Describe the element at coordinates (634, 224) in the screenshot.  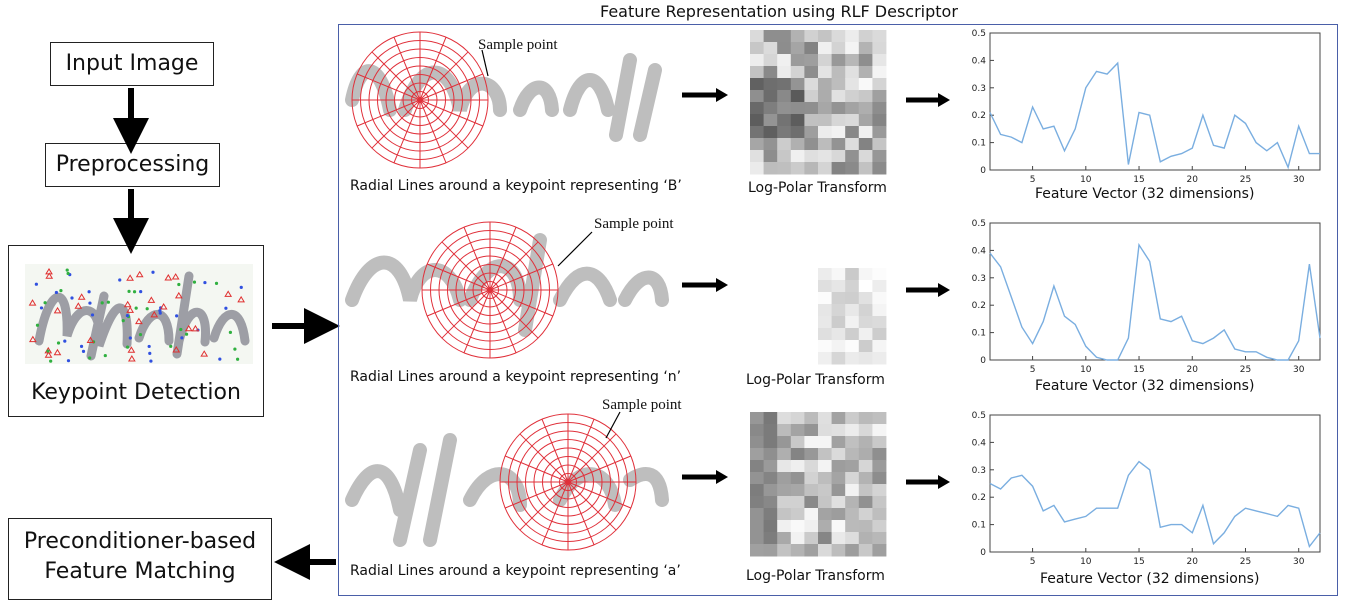
I see `sample-point-label-2: Sample point` at that location.